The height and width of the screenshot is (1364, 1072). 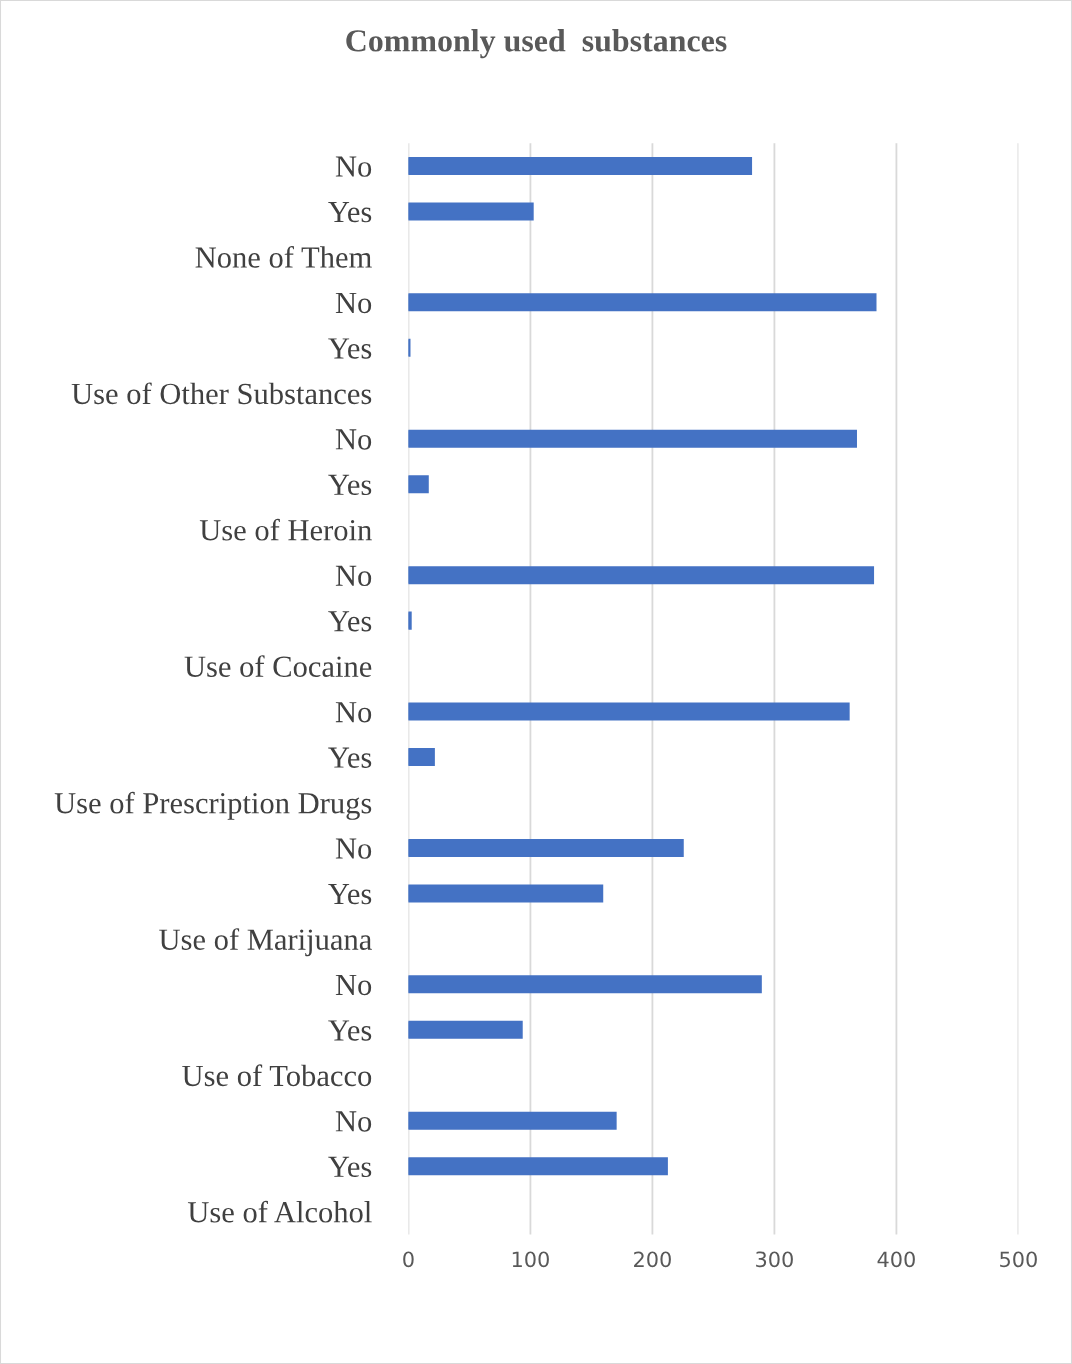 I want to click on y-tick-label: Use of Cocaine, so click(x=278, y=666).